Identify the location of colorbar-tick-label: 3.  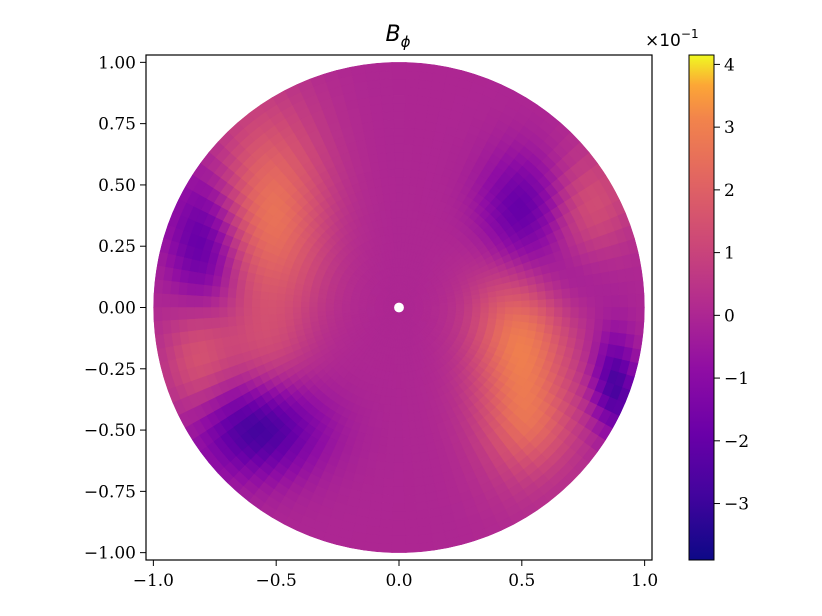
(729, 128).